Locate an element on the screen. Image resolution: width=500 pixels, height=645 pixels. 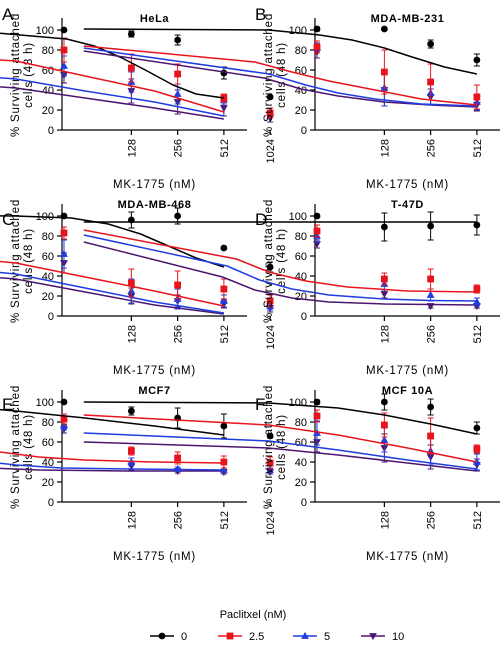
y-tick-label: 40 is located at coordinates (301, 91).